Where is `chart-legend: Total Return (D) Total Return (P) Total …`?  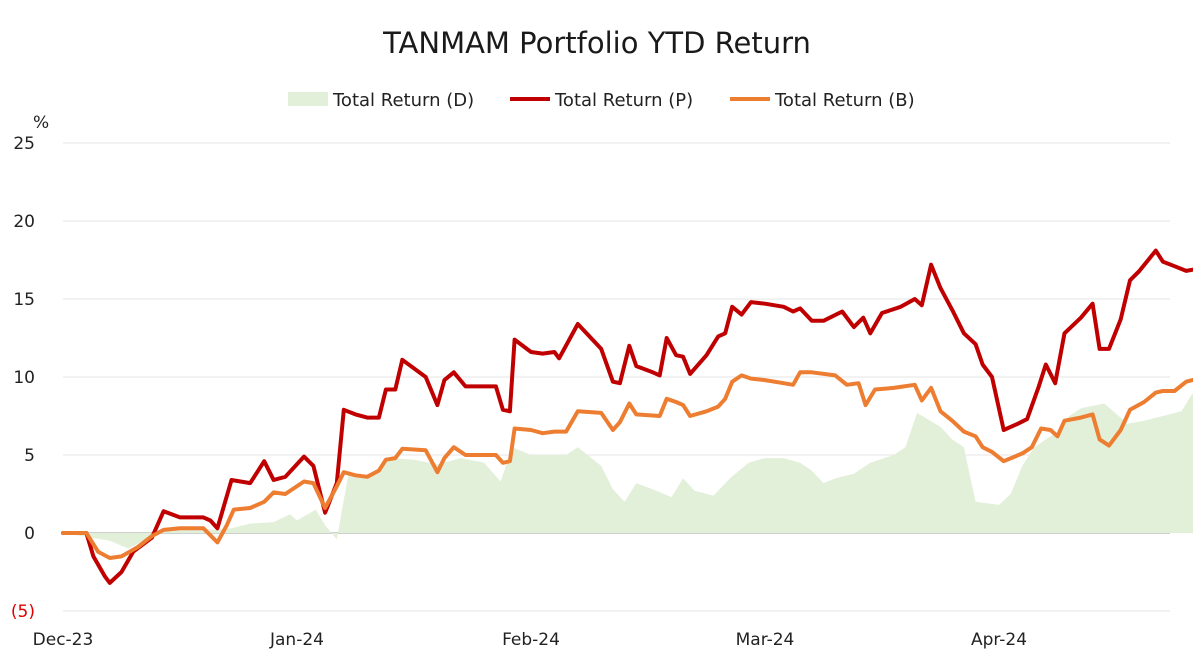 chart-legend: Total Return (D) Total Return (P) Total … is located at coordinates (601, 100).